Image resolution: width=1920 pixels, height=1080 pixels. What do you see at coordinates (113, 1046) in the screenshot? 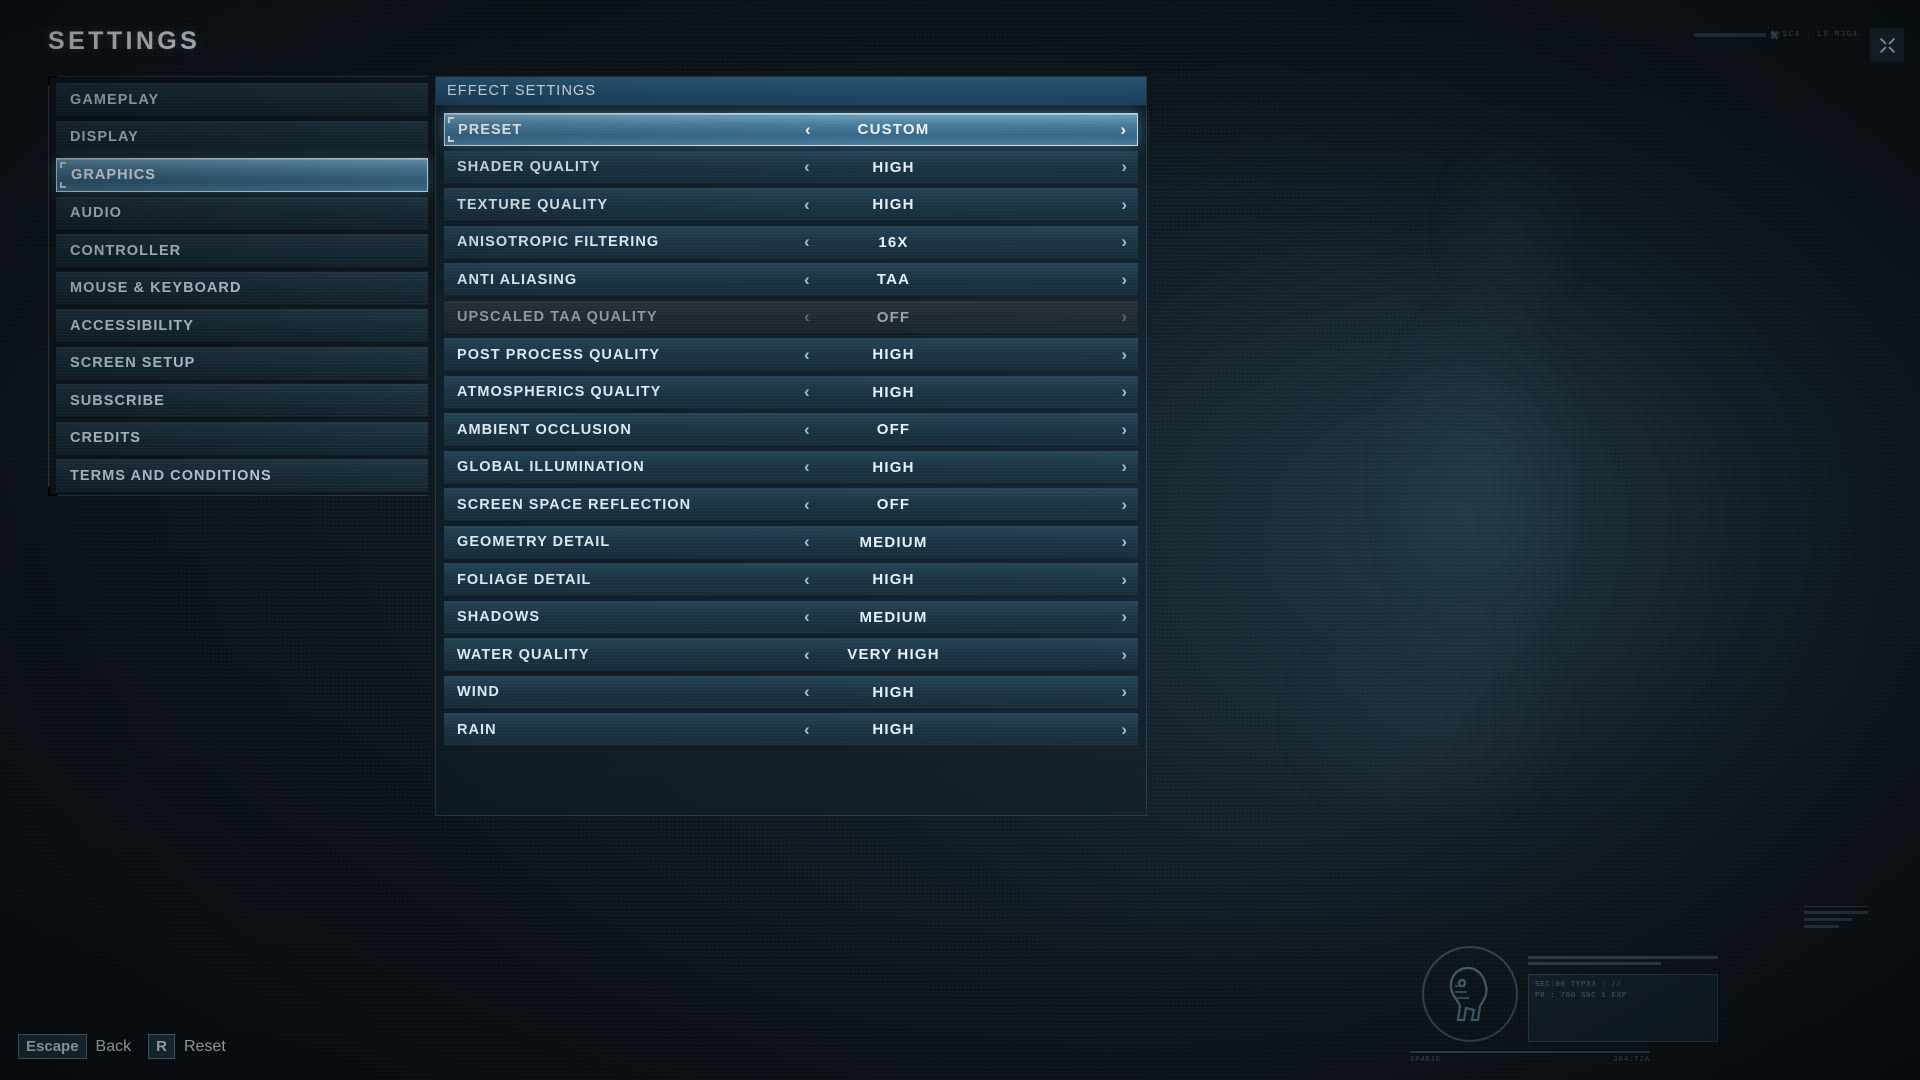
I see `back-label: Back` at bounding box center [113, 1046].